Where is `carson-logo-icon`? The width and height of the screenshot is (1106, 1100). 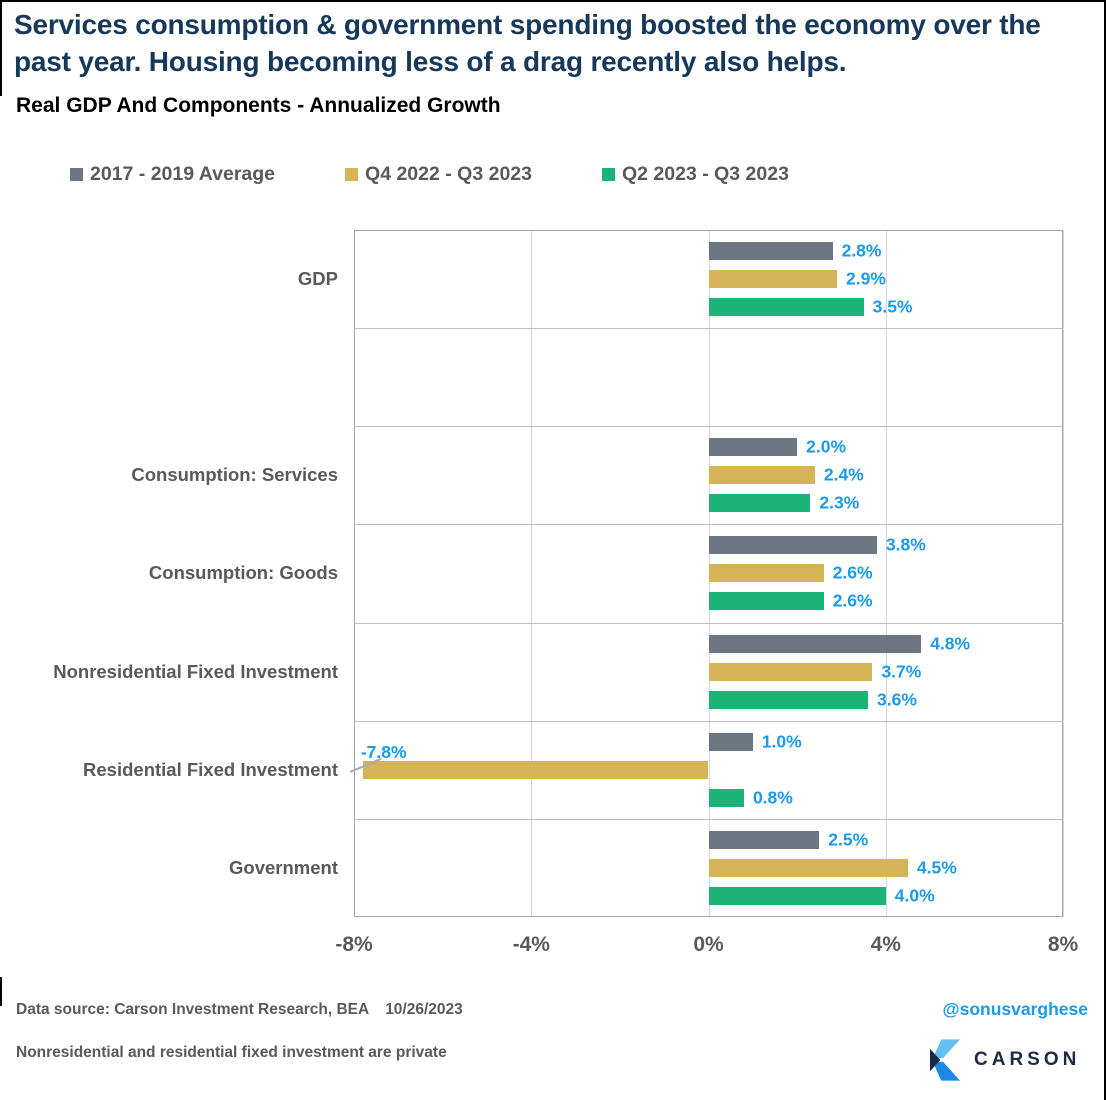 carson-logo-icon is located at coordinates (945, 1060).